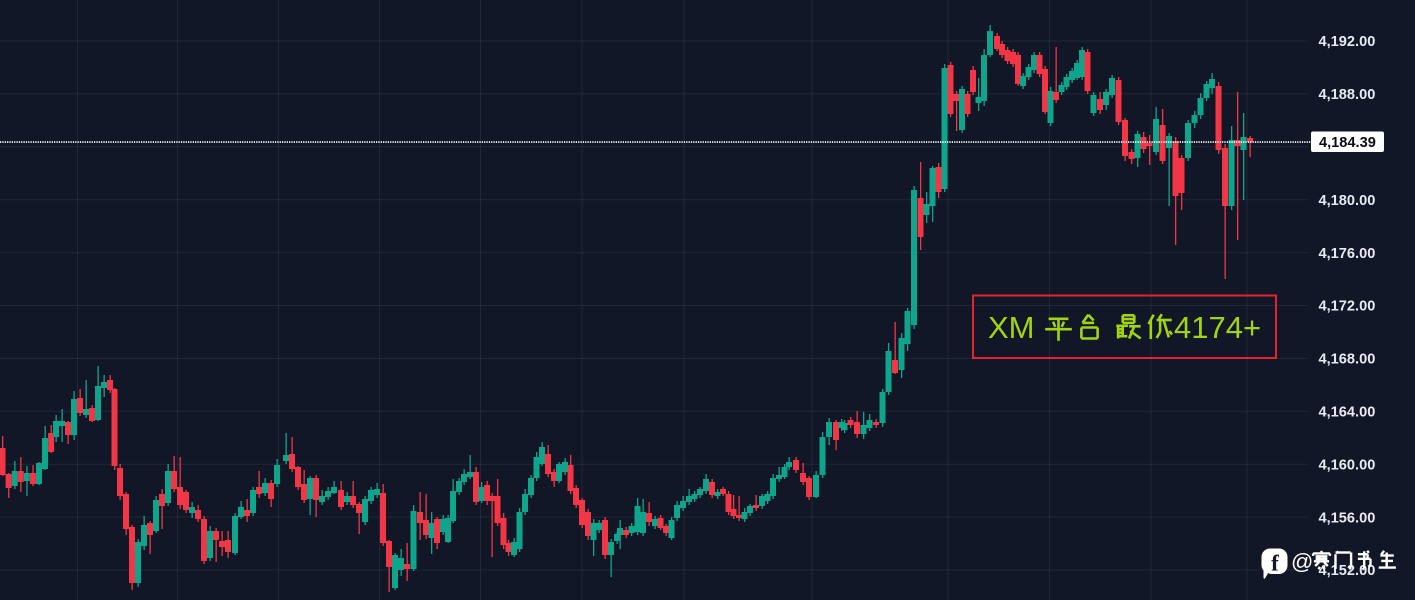 The image size is (1415, 600). I want to click on svg-text: 4,164.00, so click(1347, 413).